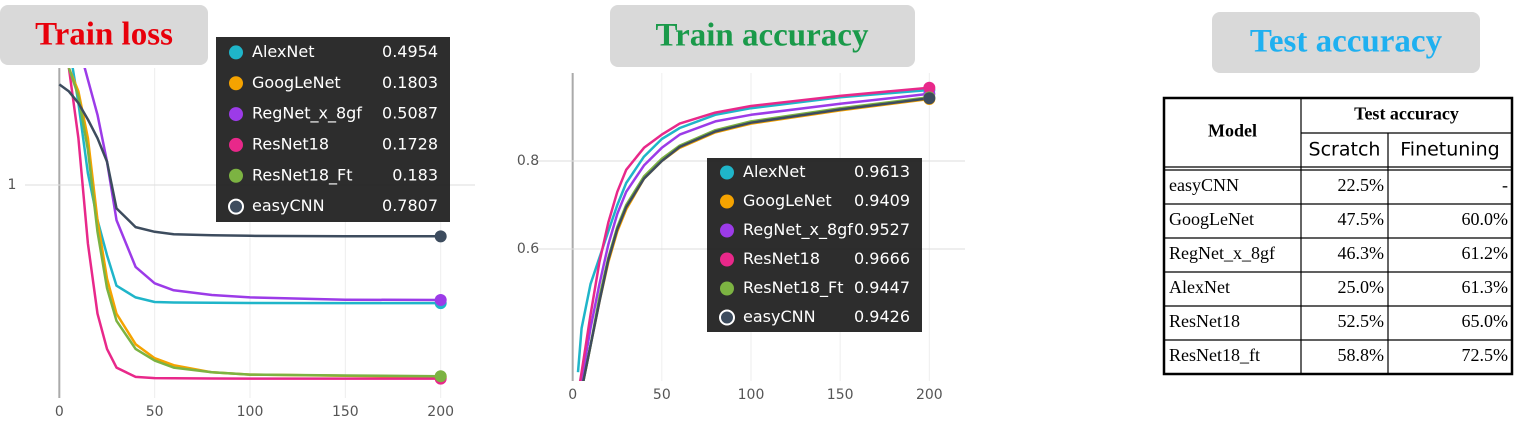  Describe the element at coordinates (1361, 321) in the screenshot. I see `table-cell: 52.5%` at that location.